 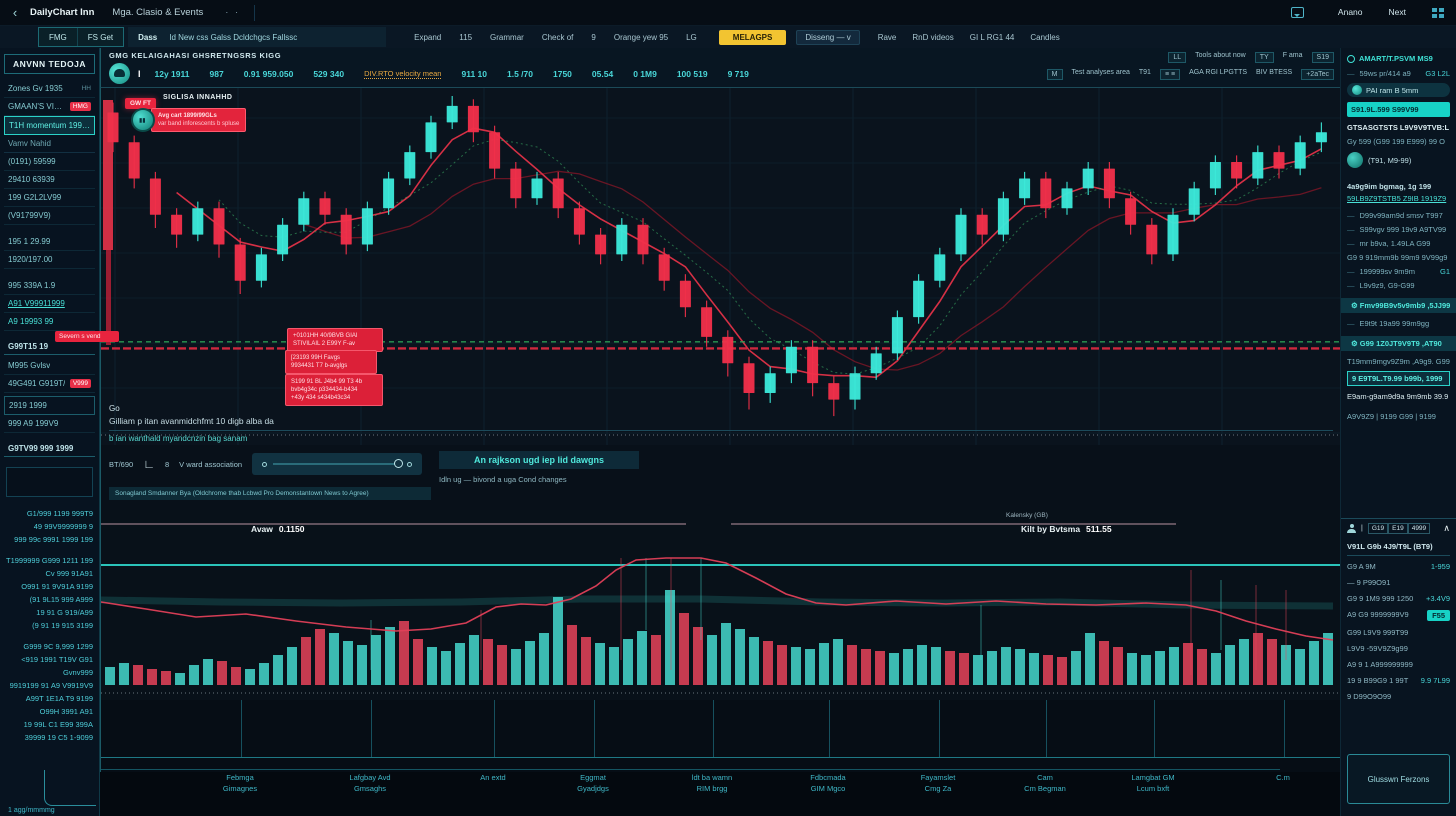 What do you see at coordinates (1177, 57) in the screenshot?
I see `chart-control-r1-1: LL` at bounding box center [1177, 57].